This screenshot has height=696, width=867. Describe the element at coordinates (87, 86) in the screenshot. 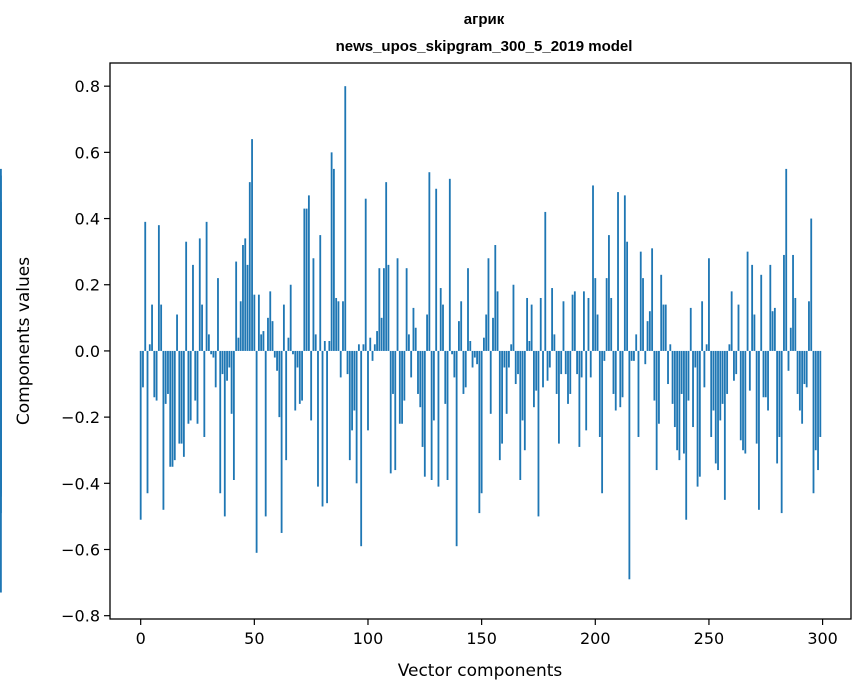

I see `y-tick-label: 0.8` at that location.